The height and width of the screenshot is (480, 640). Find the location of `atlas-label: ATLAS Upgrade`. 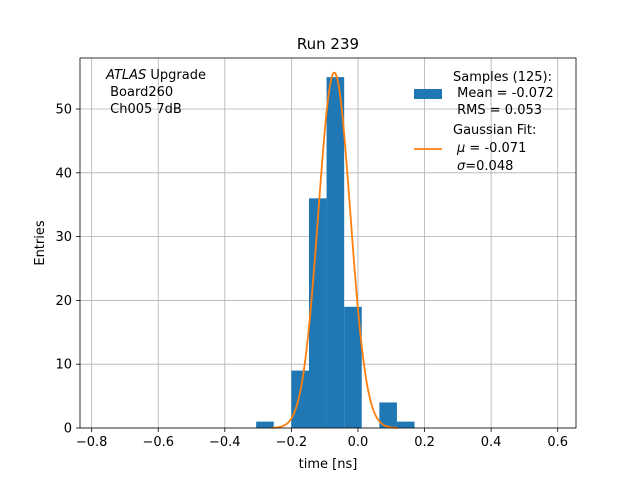

atlas-label: ATLAS Upgrade is located at coordinates (155, 75).